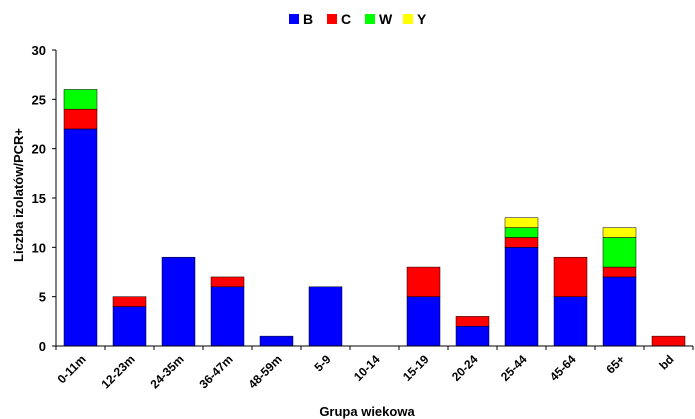 This screenshot has height=419, width=695. What do you see at coordinates (346, 19) in the screenshot?
I see `legend-label-C: C` at bounding box center [346, 19].